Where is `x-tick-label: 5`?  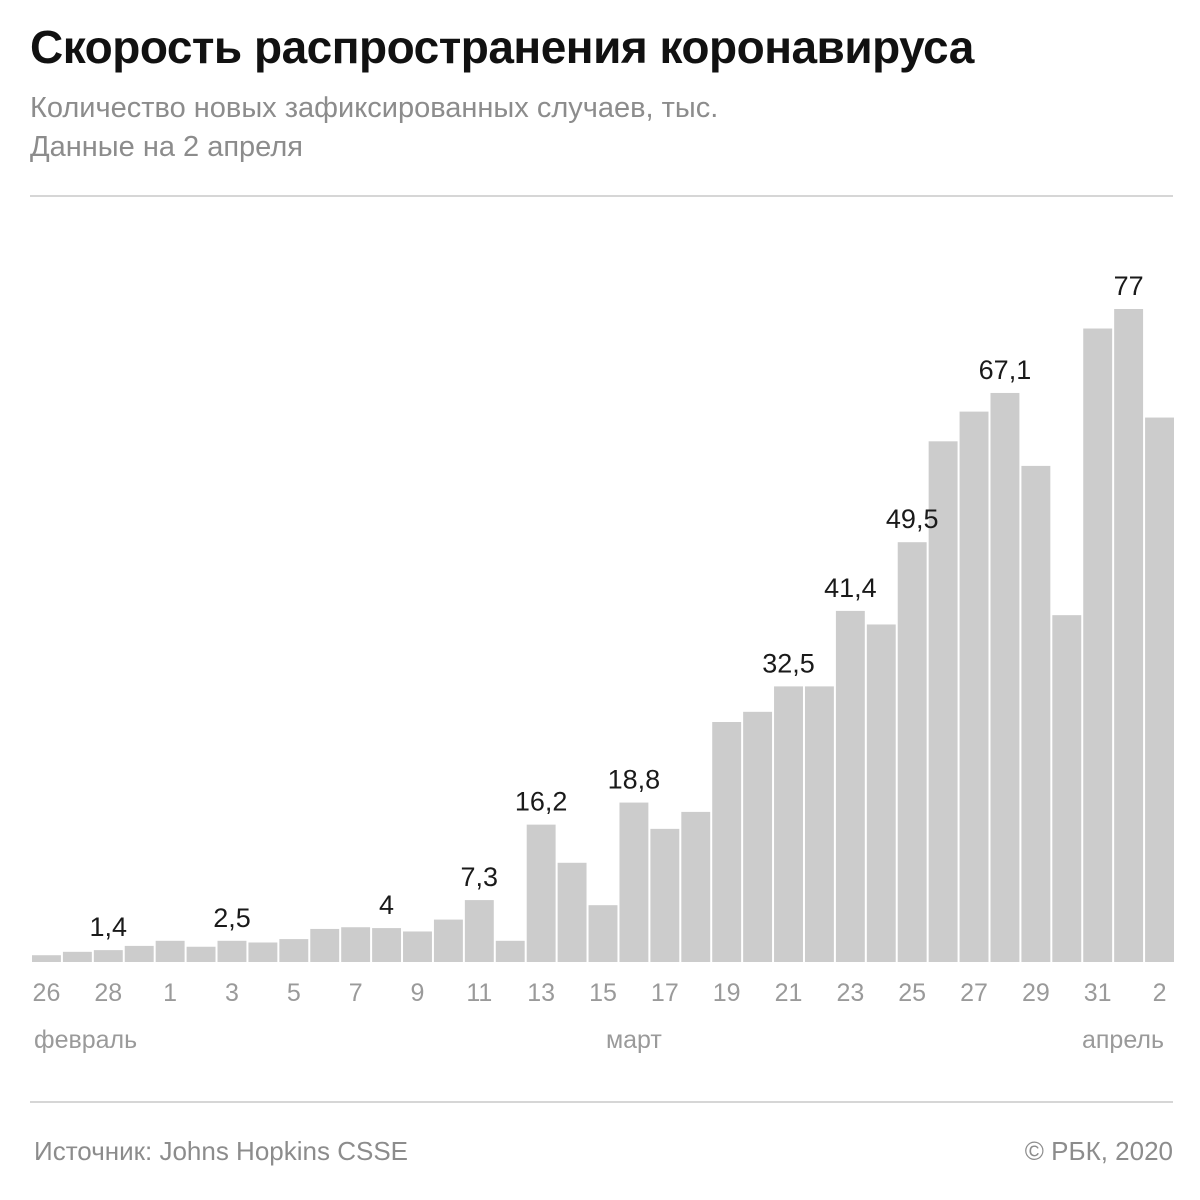
x-tick-label: 5 is located at coordinates (294, 993).